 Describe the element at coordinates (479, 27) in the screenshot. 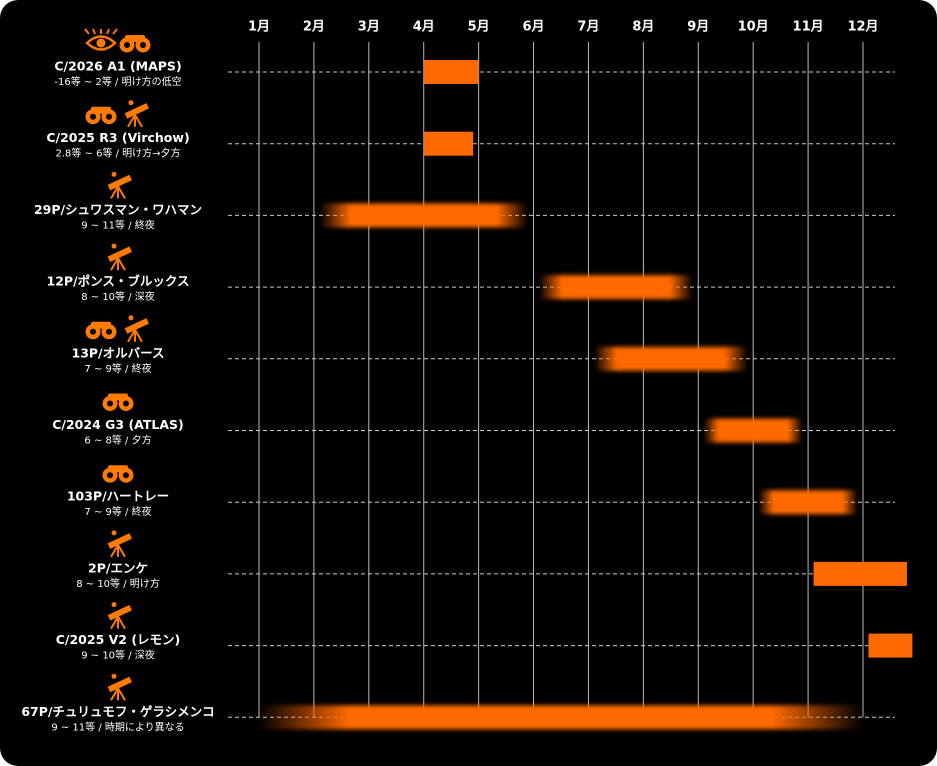

I see `month-label: 5月` at that location.